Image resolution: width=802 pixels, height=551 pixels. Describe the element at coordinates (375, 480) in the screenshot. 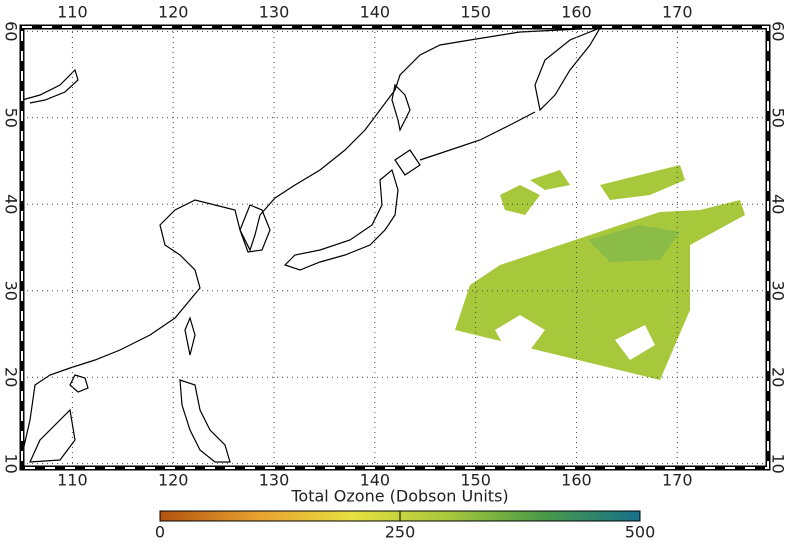

I see `x-tick-label-bottom: 140` at that location.